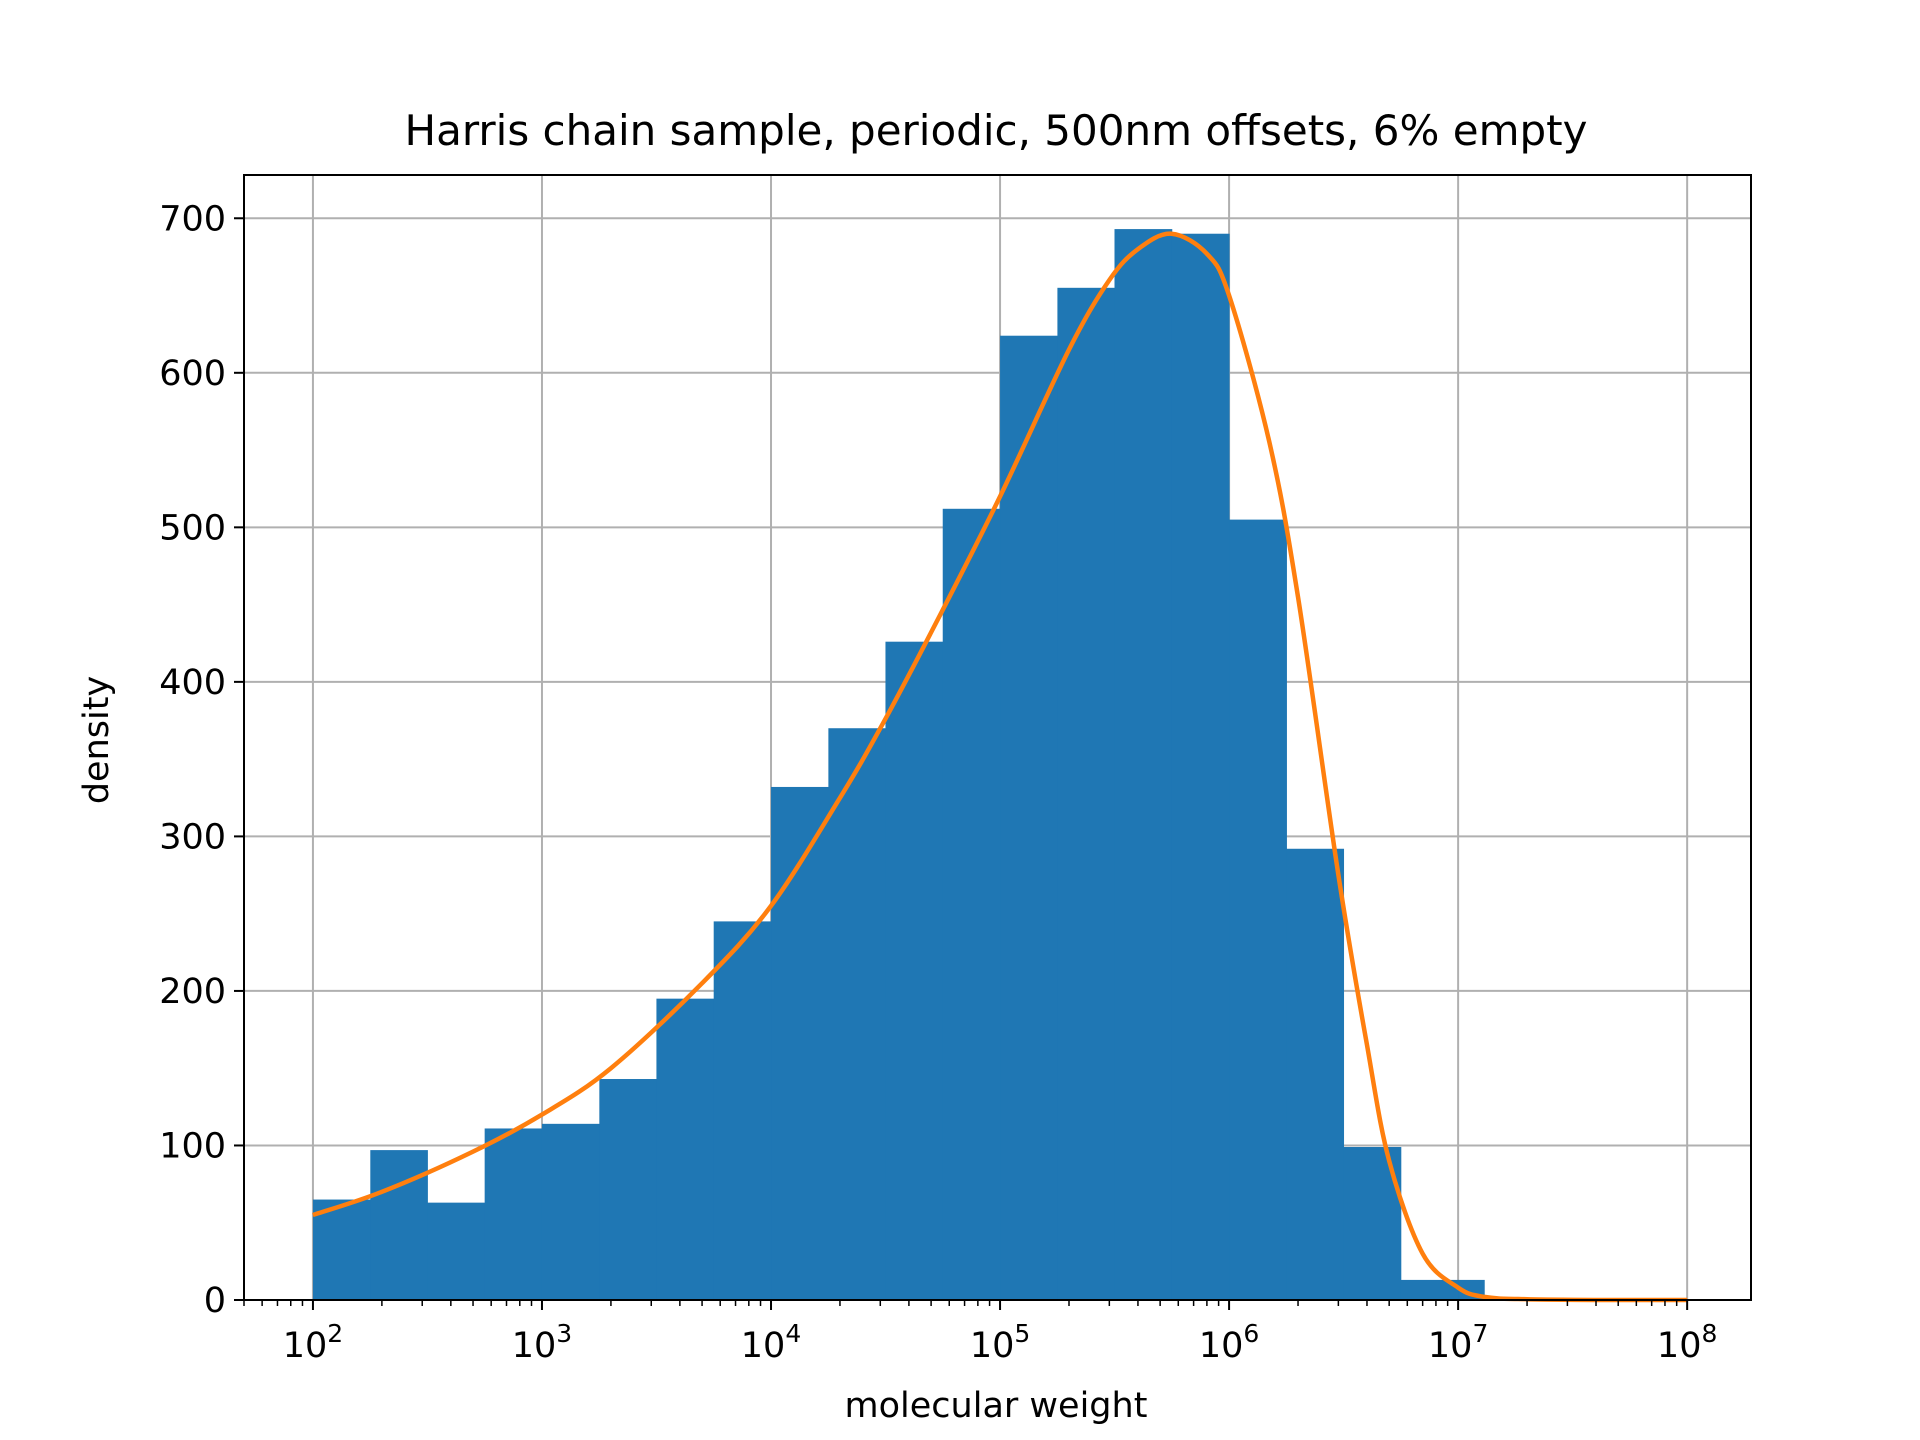 This screenshot has width=1920, height=1440. I want to click on x-tick-label: 10³, so click(542, 1342).